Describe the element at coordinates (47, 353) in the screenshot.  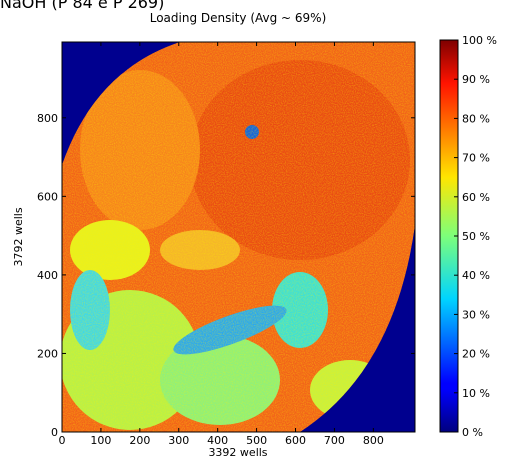
I see `y-tick-label: 200` at that location.